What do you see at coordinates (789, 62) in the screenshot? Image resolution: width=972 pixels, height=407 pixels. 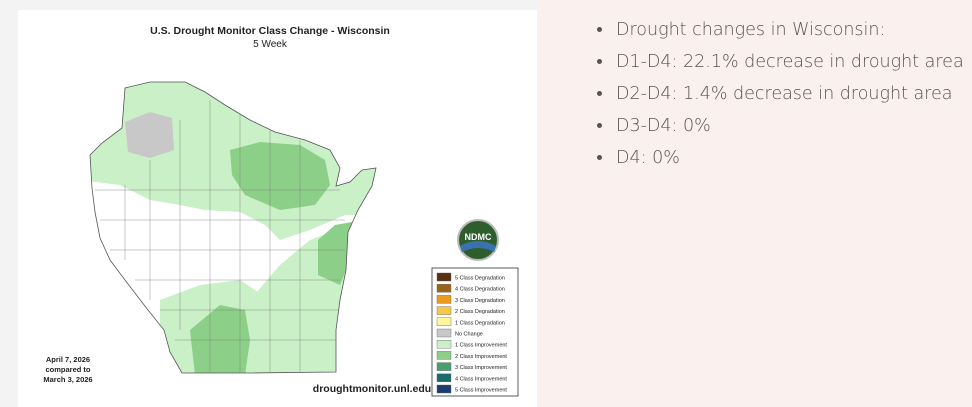 I see `note-item: D1-D4: 22.1% decrease in drought area` at bounding box center [789, 62].